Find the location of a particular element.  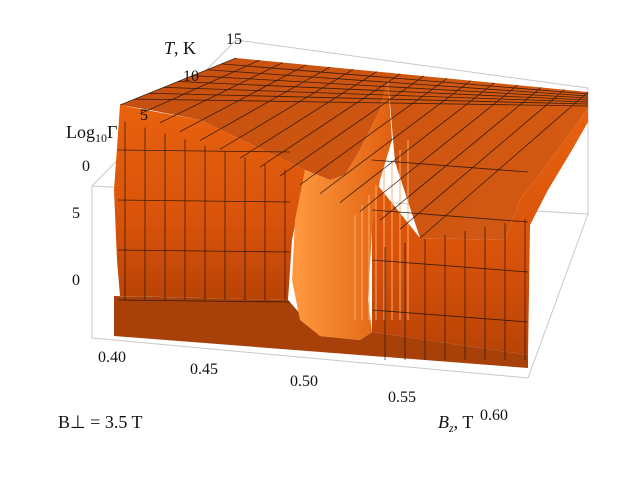

z-tick-back-0: 0 is located at coordinates (86, 166).